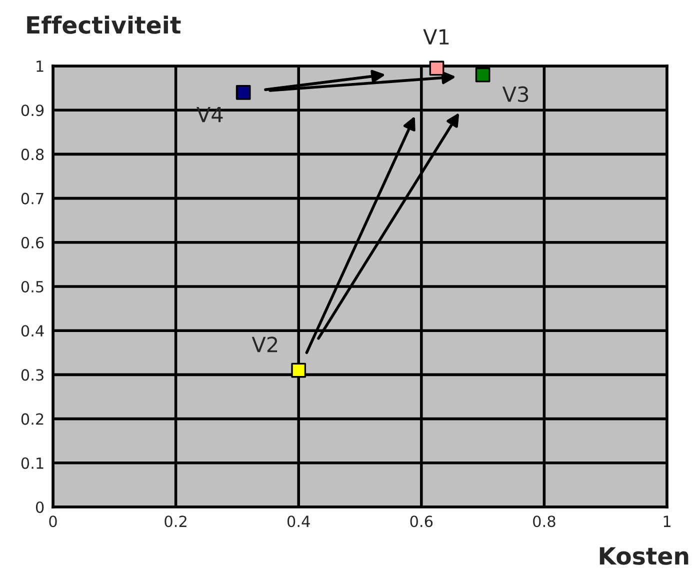 The width and height of the screenshot is (693, 569). What do you see at coordinates (32, 286) in the screenshot?
I see `y-tick-label: 0.5` at bounding box center [32, 286].